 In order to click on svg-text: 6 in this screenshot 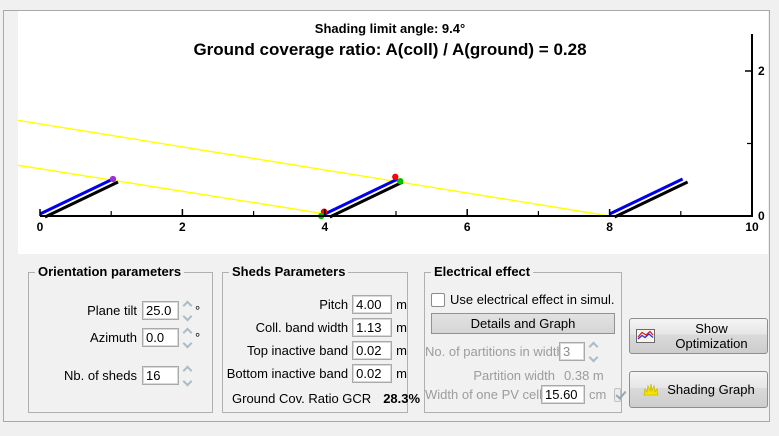, I will do `click(467, 227)`.